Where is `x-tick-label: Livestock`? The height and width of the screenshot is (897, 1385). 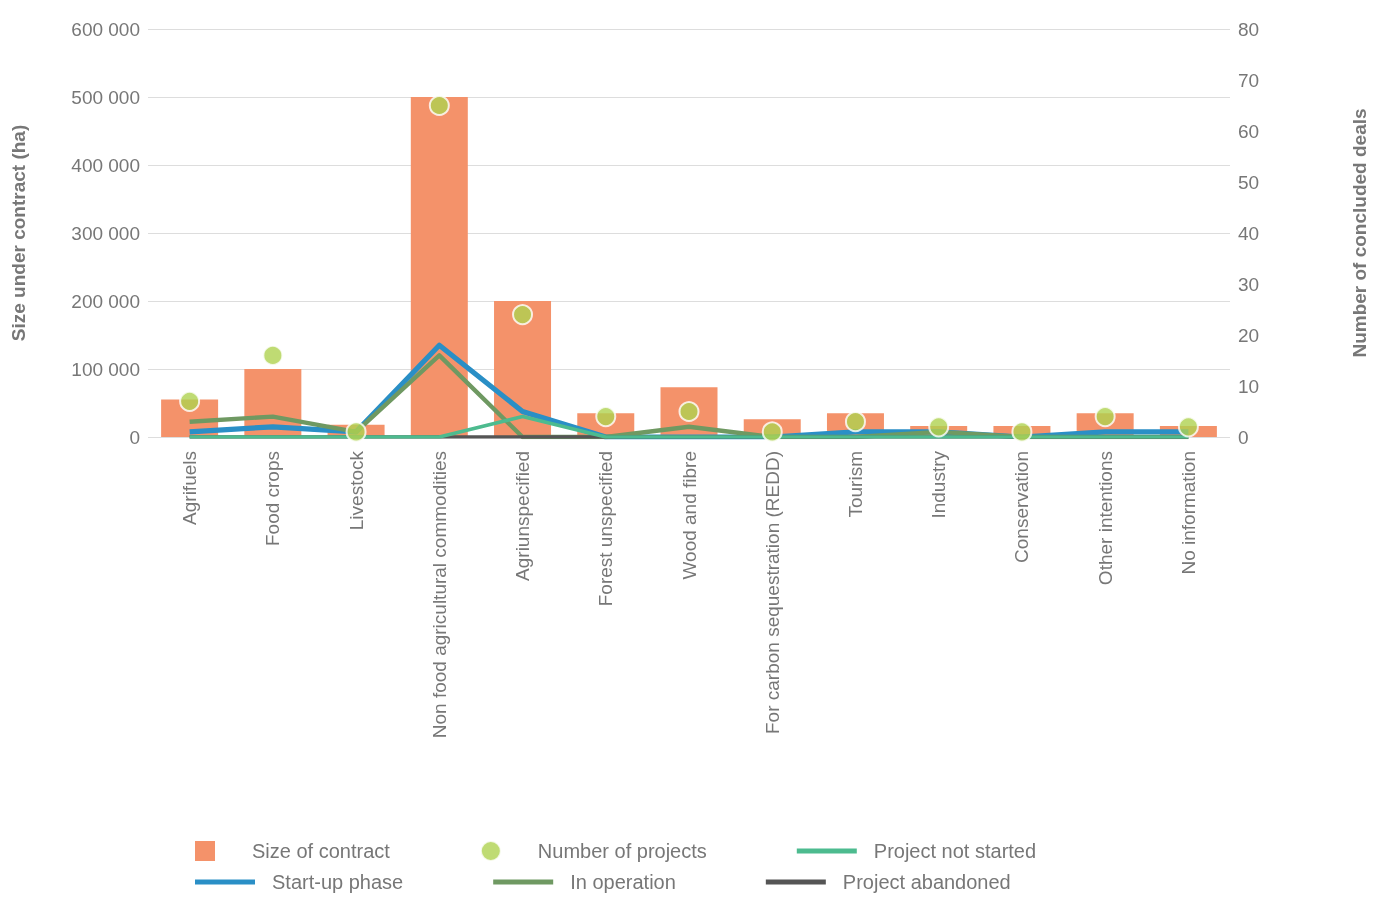 x-tick-label: Livestock is located at coordinates (356, 490).